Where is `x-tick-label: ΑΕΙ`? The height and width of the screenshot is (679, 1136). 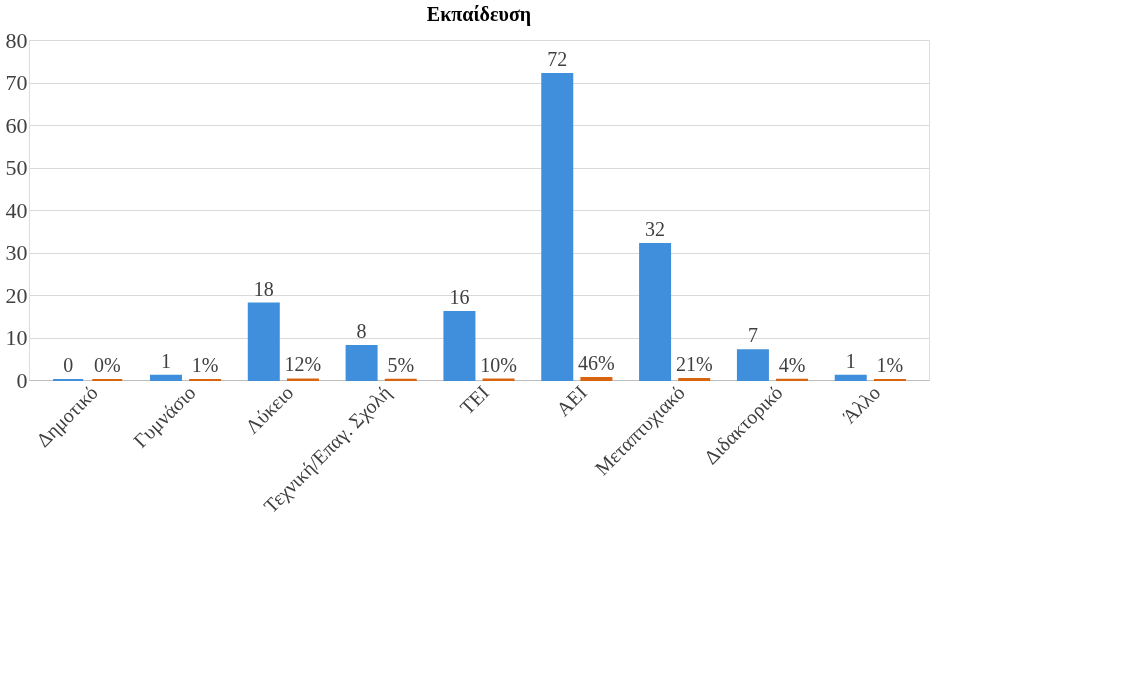
x-tick-label: ΑΕΙ is located at coordinates (571, 401).